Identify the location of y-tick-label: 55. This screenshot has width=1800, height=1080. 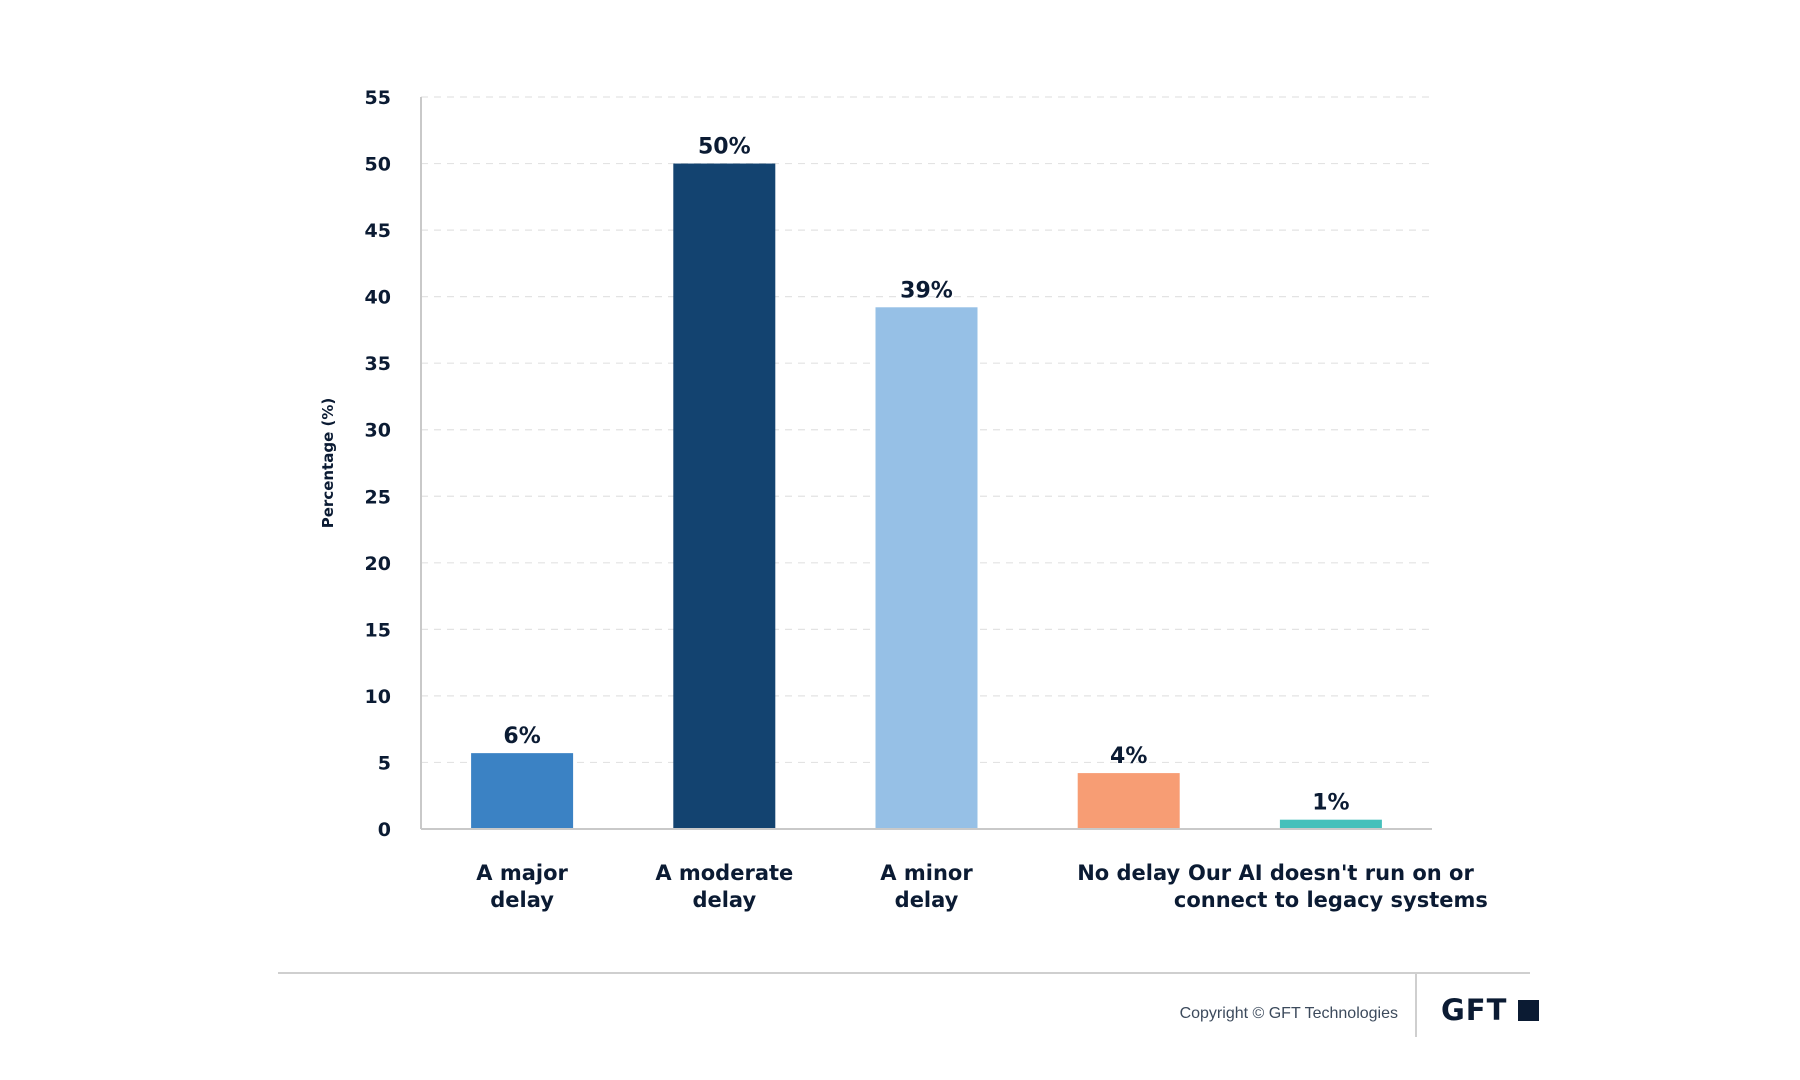
(378, 98).